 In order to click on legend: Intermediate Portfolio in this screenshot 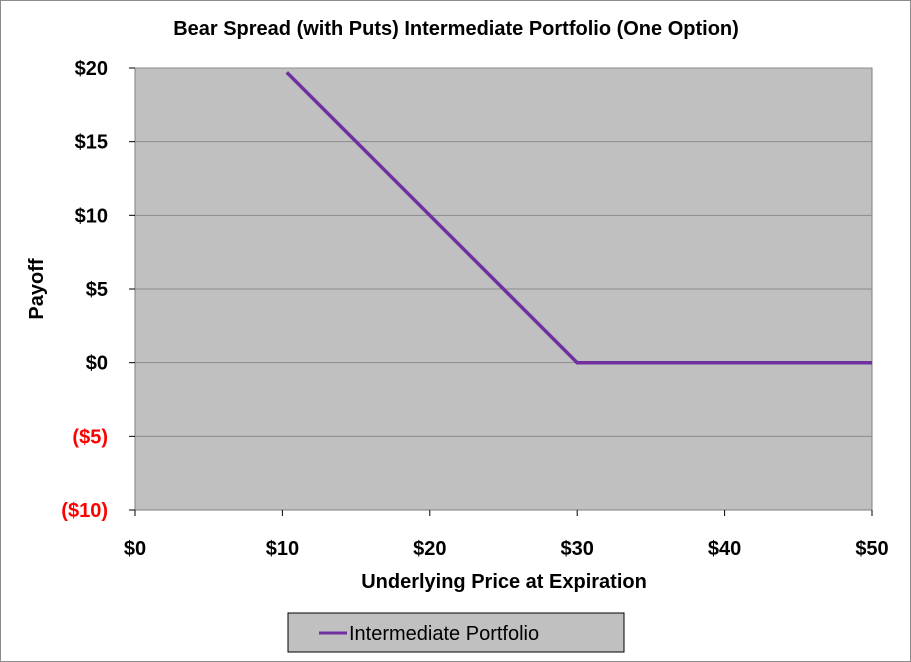, I will do `click(456, 632)`.